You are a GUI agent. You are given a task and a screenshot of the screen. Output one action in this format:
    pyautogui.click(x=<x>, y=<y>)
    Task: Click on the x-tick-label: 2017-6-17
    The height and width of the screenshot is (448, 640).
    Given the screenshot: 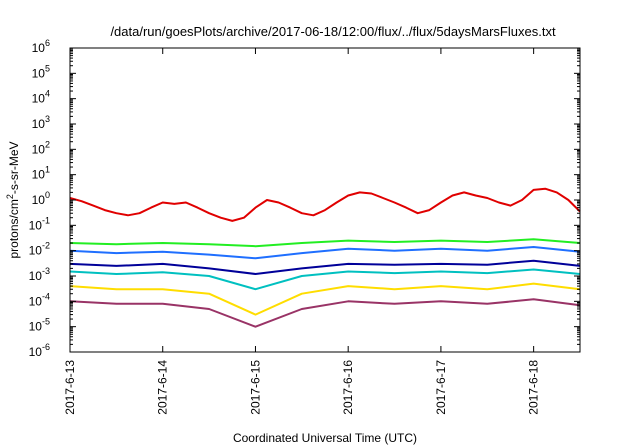 What is the action you would take?
    pyautogui.click(x=441, y=387)
    